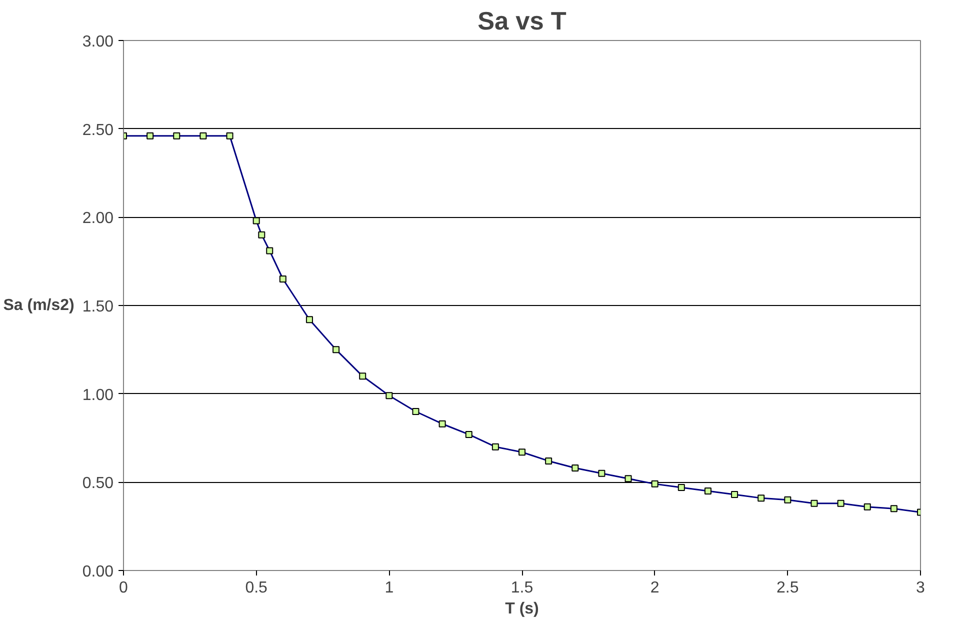 This screenshot has width=966, height=626. What do you see at coordinates (522, 609) in the screenshot?
I see `x-axis-title: T (s)` at bounding box center [522, 609].